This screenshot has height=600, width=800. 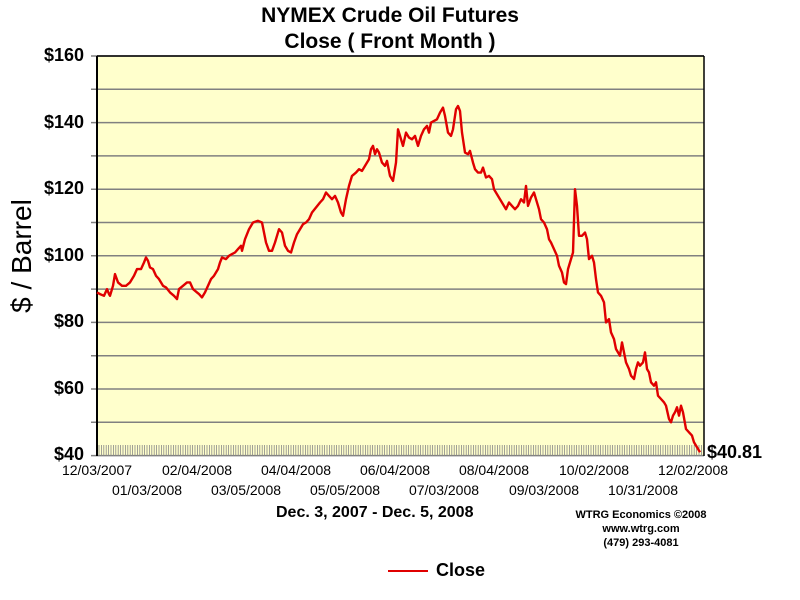 I want to click on x-tick: 07/03/2008, so click(x=444, y=490).